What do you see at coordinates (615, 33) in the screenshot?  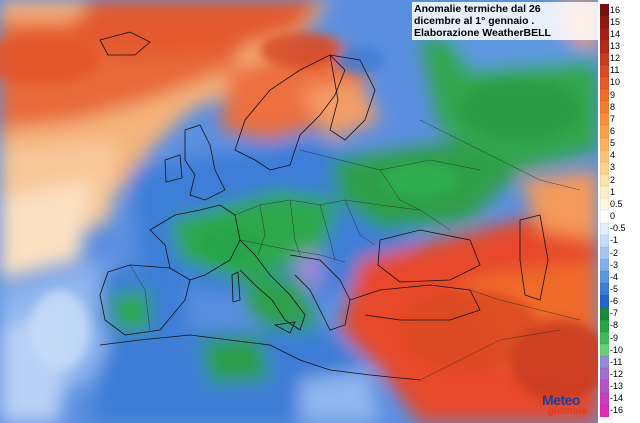 I see `legend-tick-label: 14` at bounding box center [615, 33].